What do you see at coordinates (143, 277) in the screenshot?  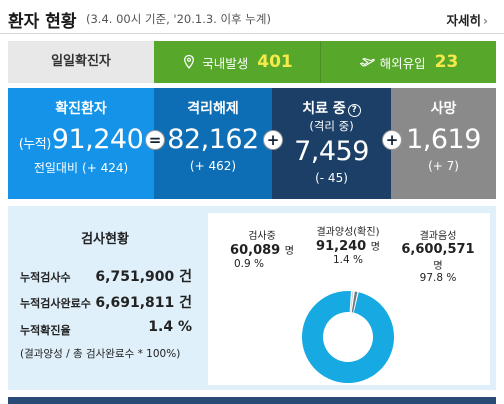 I see `test-row-value: 6,751,900 건` at bounding box center [143, 277].